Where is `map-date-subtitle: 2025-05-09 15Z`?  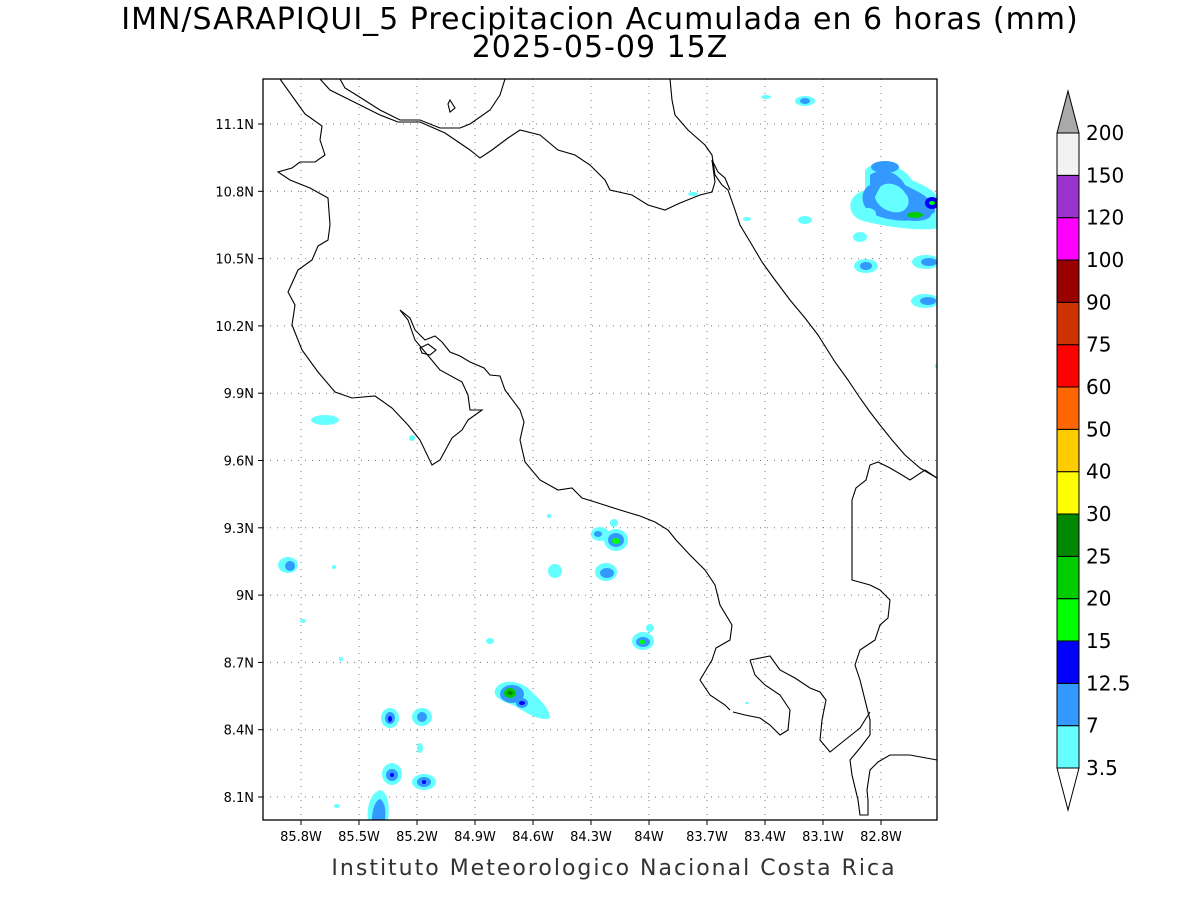
map-date-subtitle: 2025-05-09 15Z is located at coordinates (600, 47).